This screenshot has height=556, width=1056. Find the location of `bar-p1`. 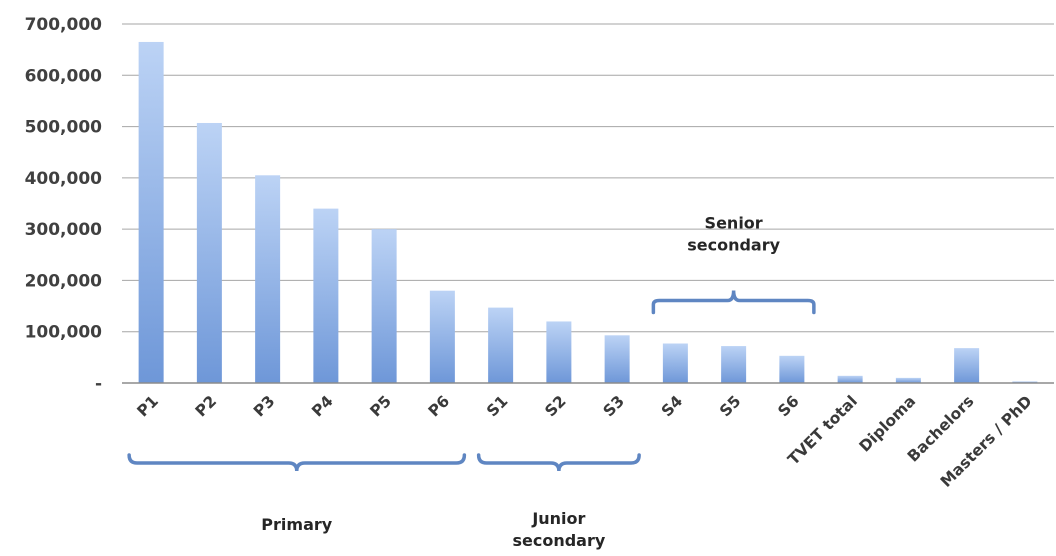

bar-p1 is located at coordinates (151, 212).